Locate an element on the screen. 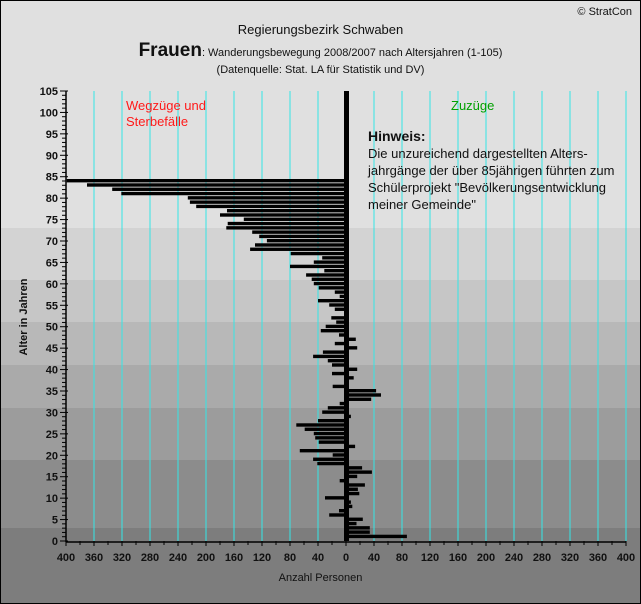  x-tick-label: 160 is located at coordinates (458, 558).